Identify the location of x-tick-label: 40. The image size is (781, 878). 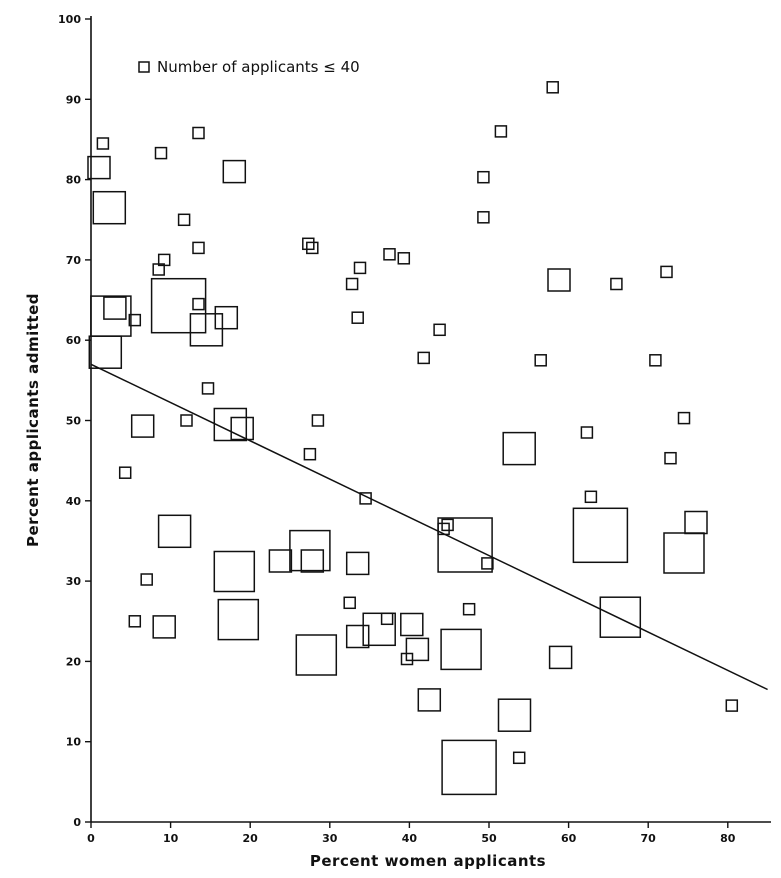
(410, 838).